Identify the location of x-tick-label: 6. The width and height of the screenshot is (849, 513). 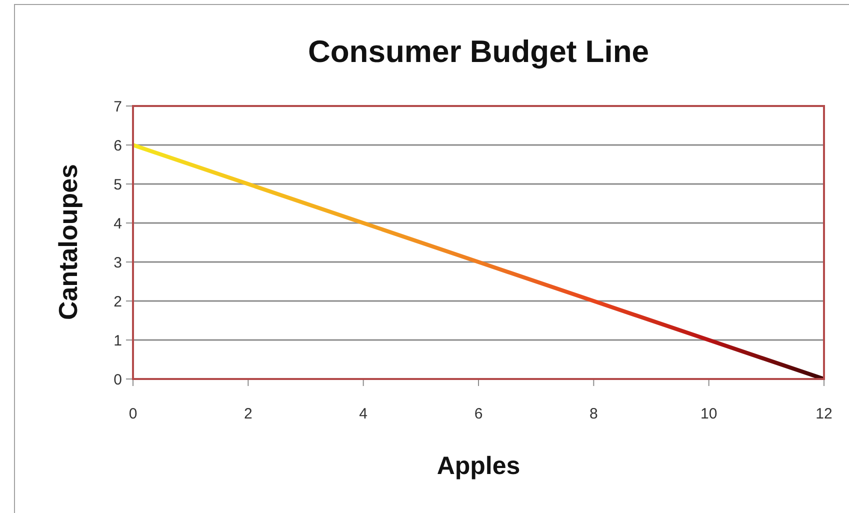
(478, 414).